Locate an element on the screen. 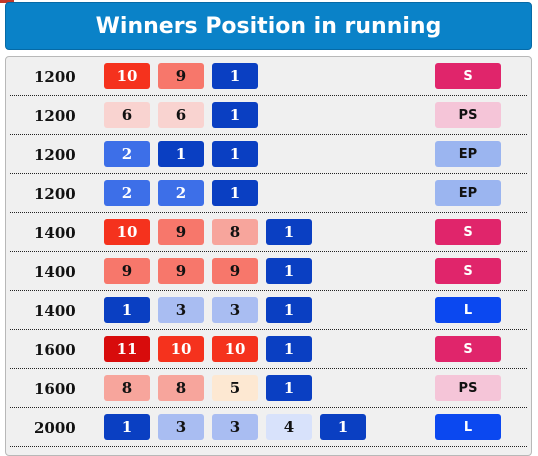  corner-mark is located at coordinates (7, 1).